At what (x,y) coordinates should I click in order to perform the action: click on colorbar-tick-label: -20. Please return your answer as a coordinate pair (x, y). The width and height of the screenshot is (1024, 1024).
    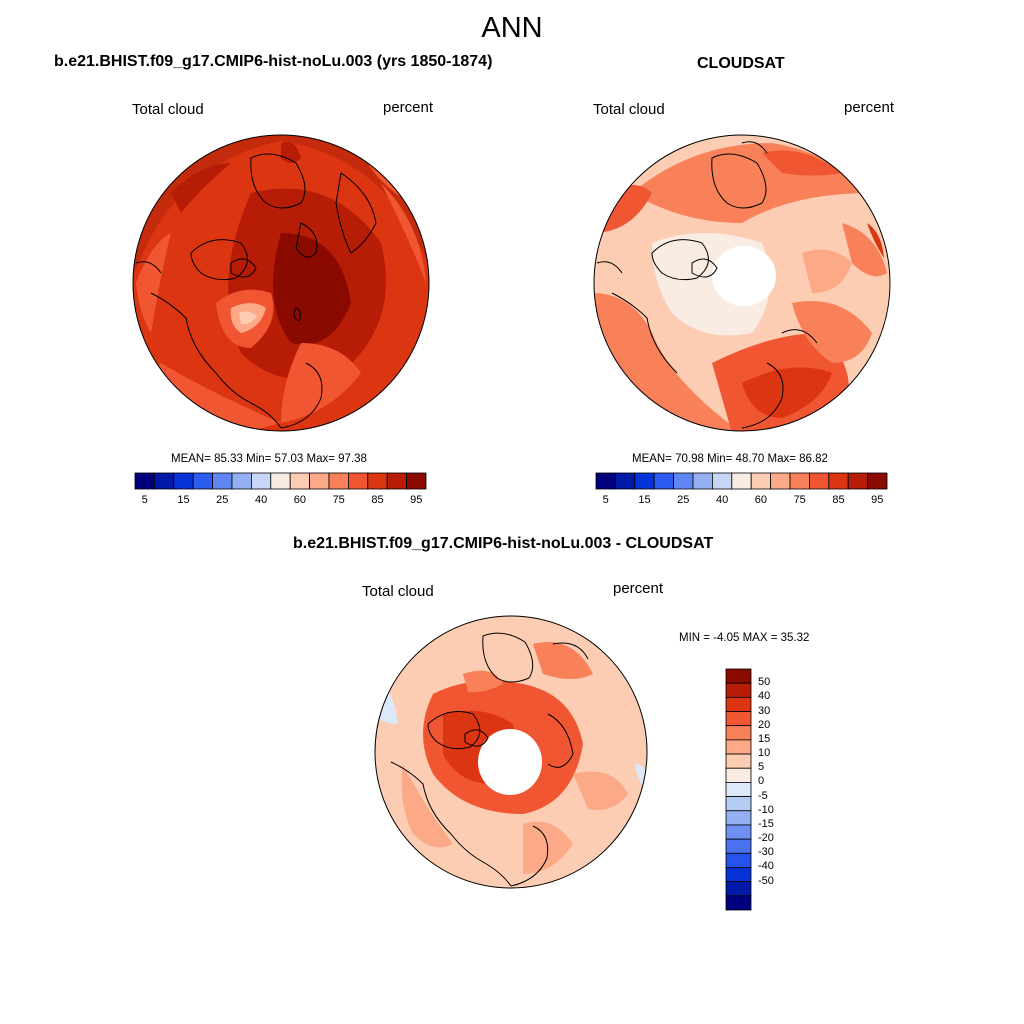
    Looking at the image, I should click on (766, 838).